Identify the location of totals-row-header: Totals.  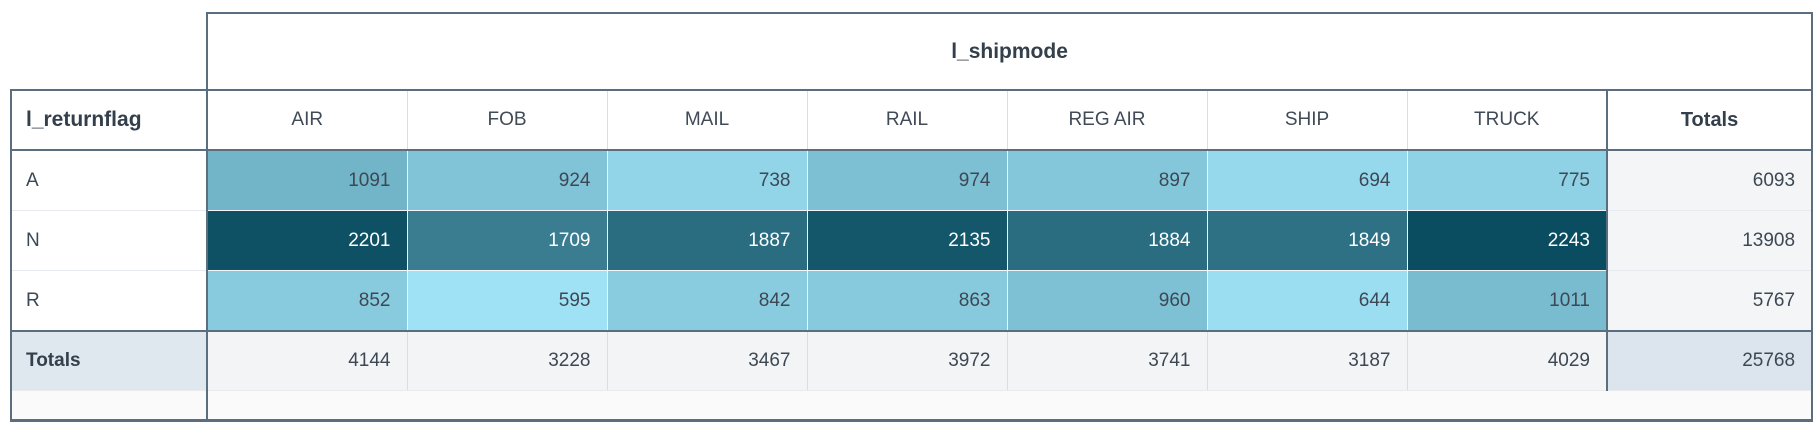
(109, 360).